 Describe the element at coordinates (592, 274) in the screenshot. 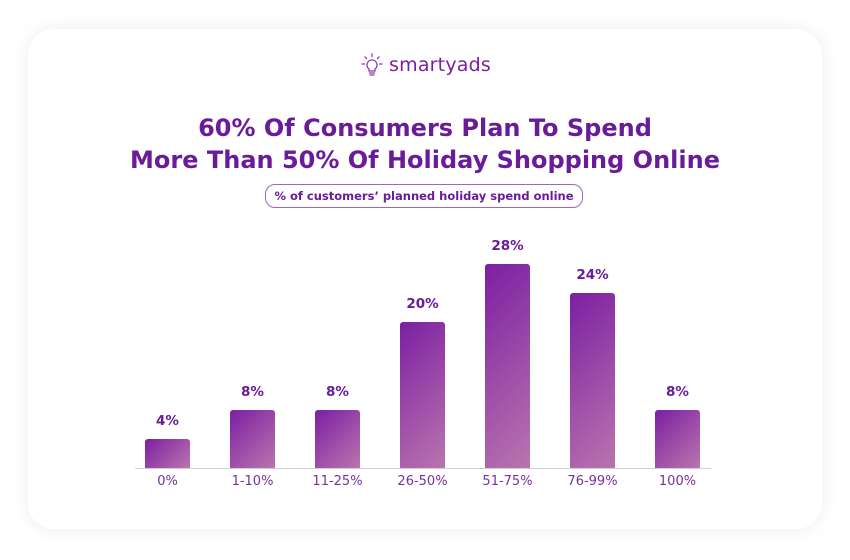

I see `bar-value-label: 24%` at that location.